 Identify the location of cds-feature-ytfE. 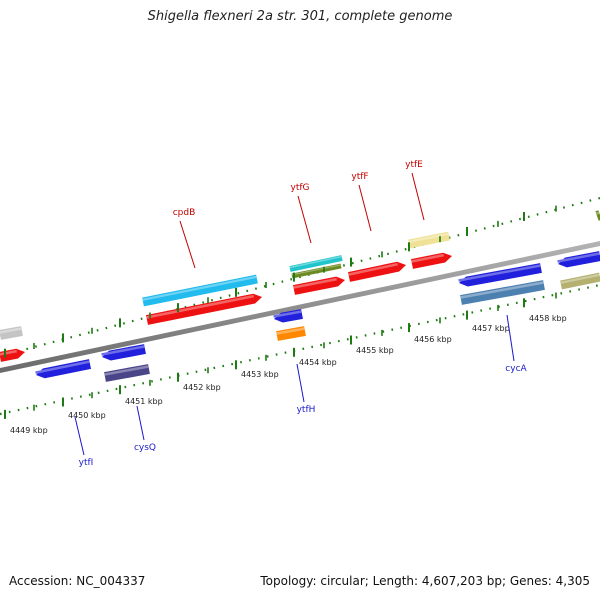
(431, 260).